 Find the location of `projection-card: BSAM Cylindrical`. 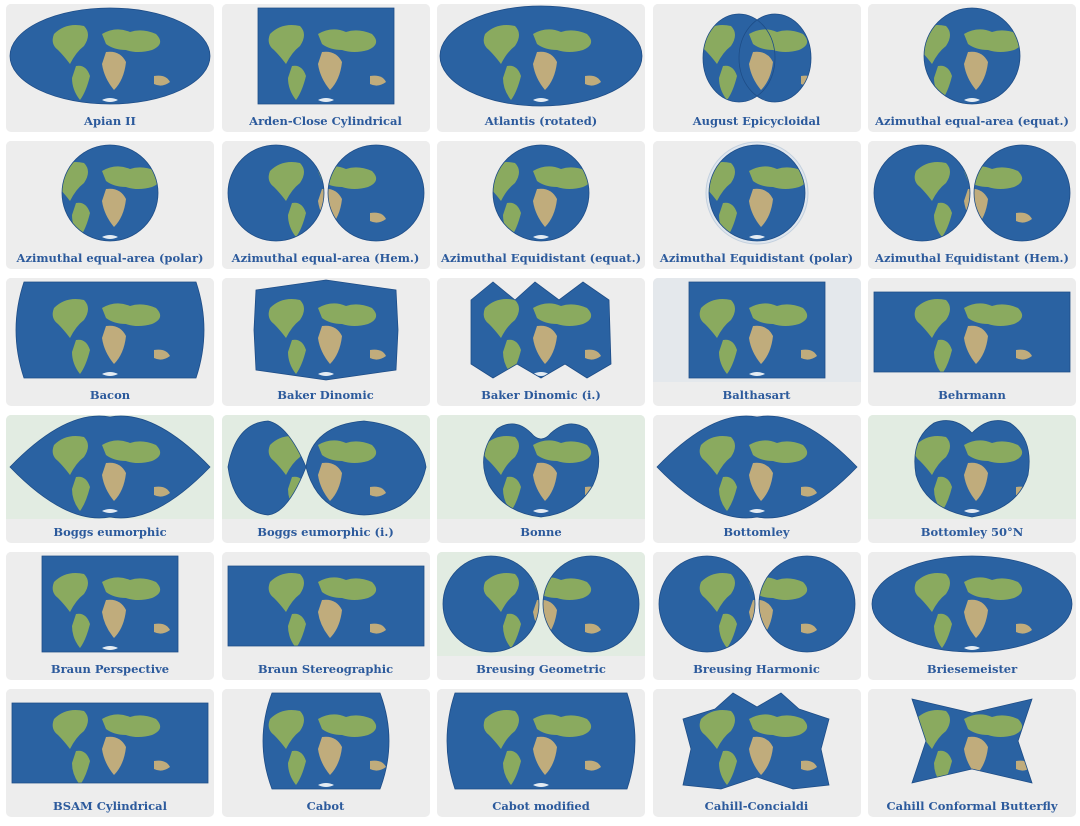

projection-card: BSAM Cylindrical is located at coordinates (110, 753).